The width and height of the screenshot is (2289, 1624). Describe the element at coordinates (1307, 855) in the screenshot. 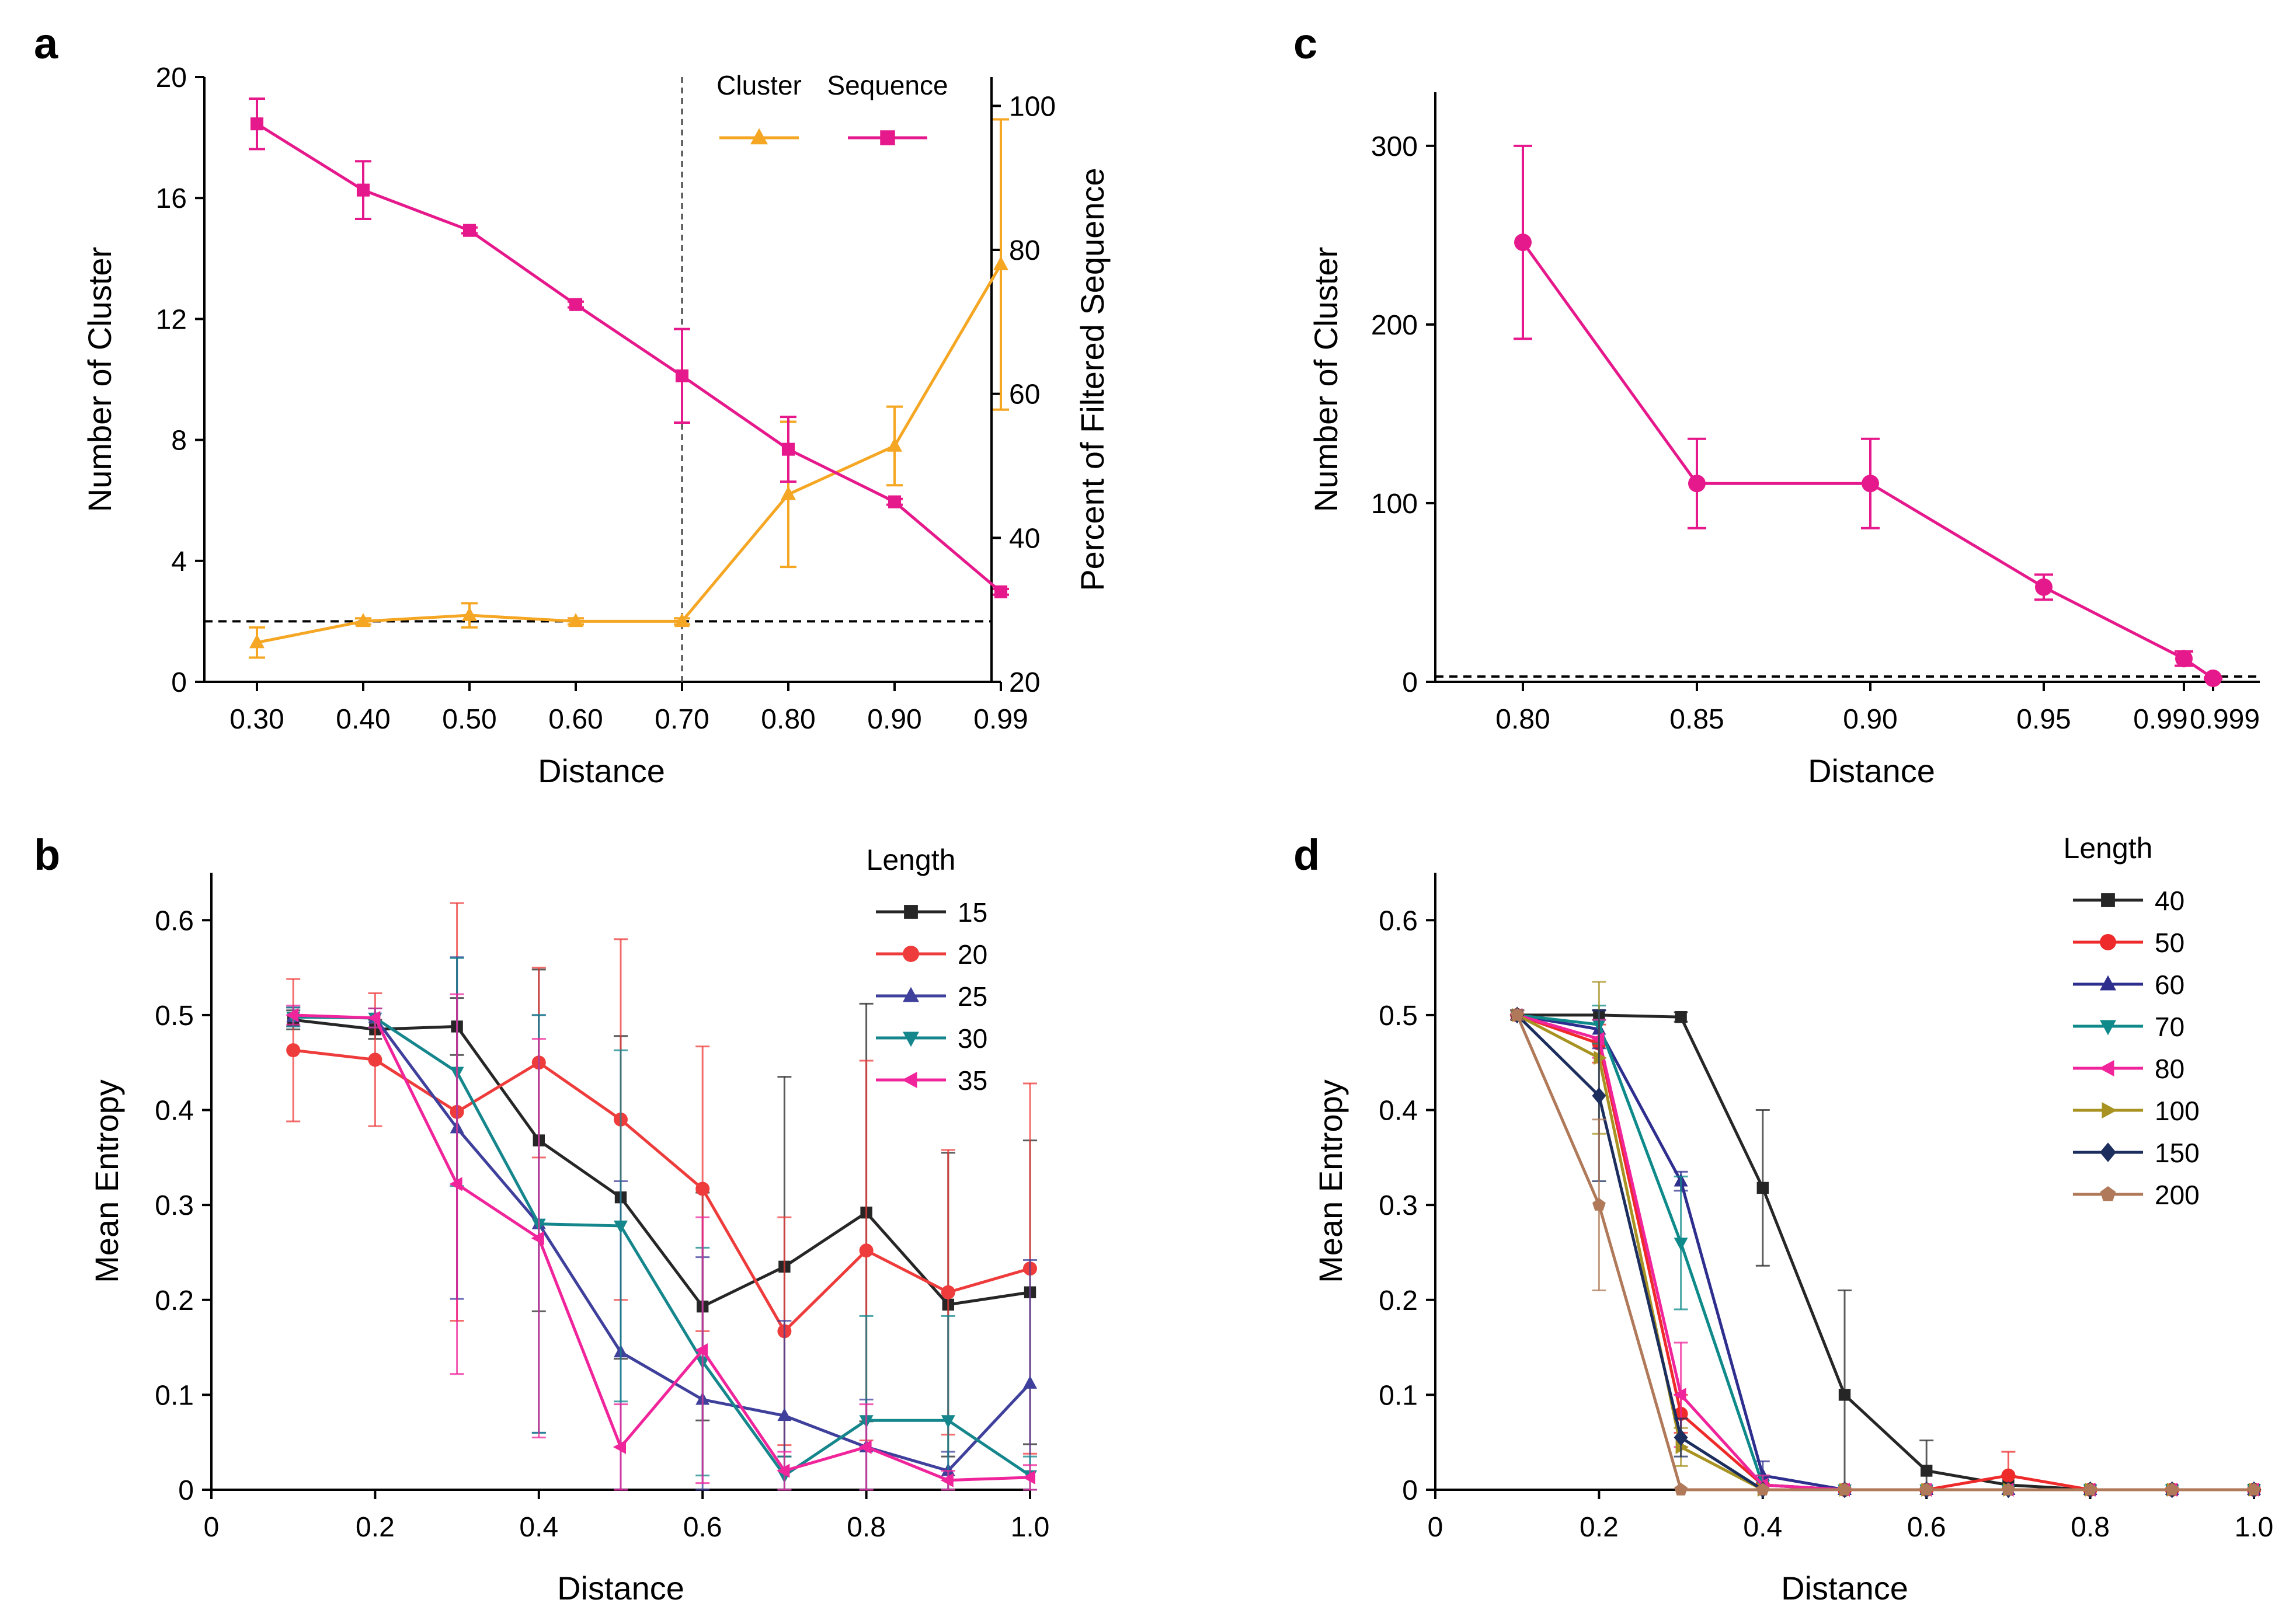

I see `panel-letter: d` at that location.